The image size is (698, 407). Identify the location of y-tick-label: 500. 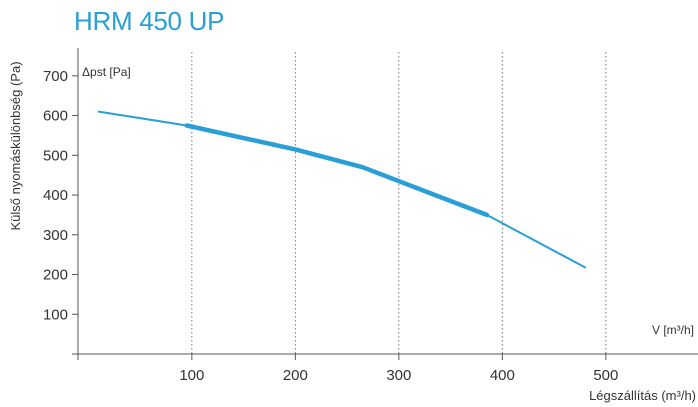
(55, 155).